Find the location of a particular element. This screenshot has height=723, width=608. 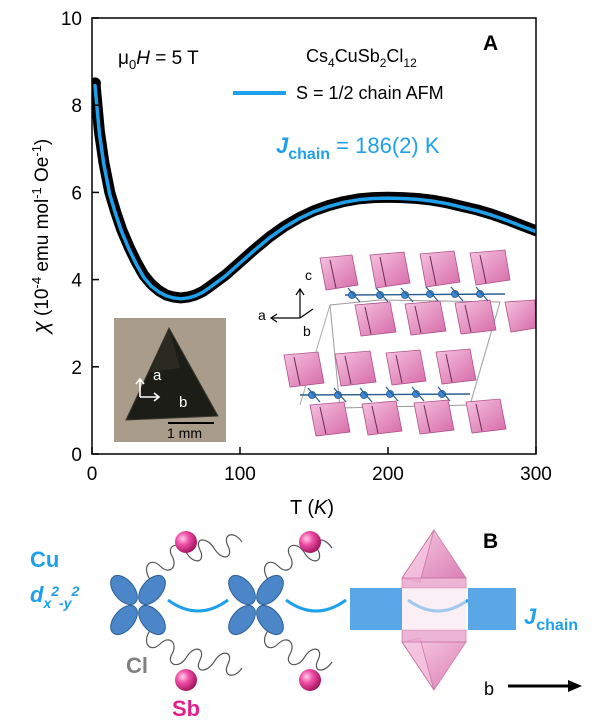

structure-axis-b: b is located at coordinates (307, 331).